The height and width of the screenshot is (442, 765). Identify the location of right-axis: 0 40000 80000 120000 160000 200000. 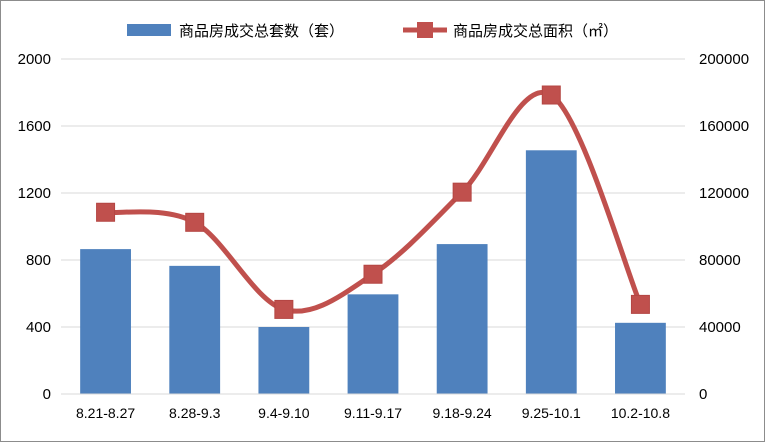
(724, 227).